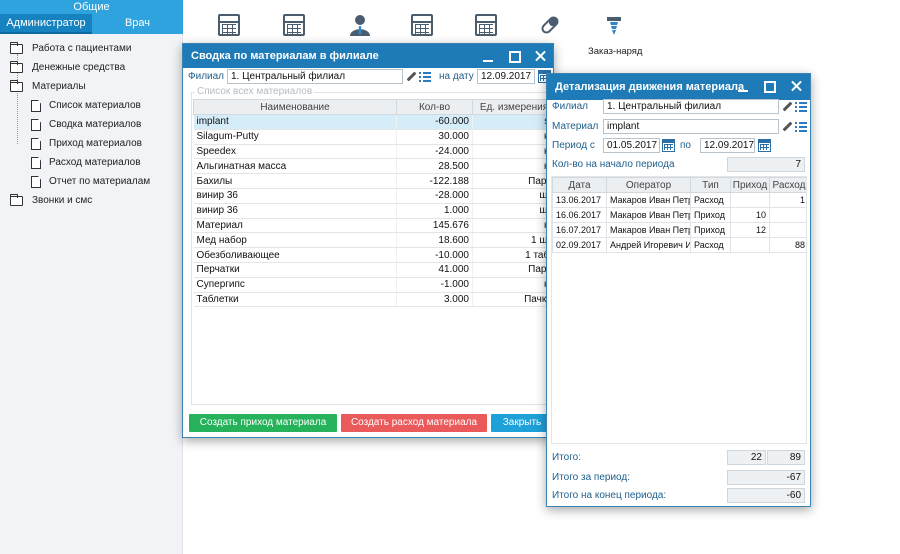  Describe the element at coordinates (434, 300) in the screenshot. I see `cell-qty: 3.000` at that location.